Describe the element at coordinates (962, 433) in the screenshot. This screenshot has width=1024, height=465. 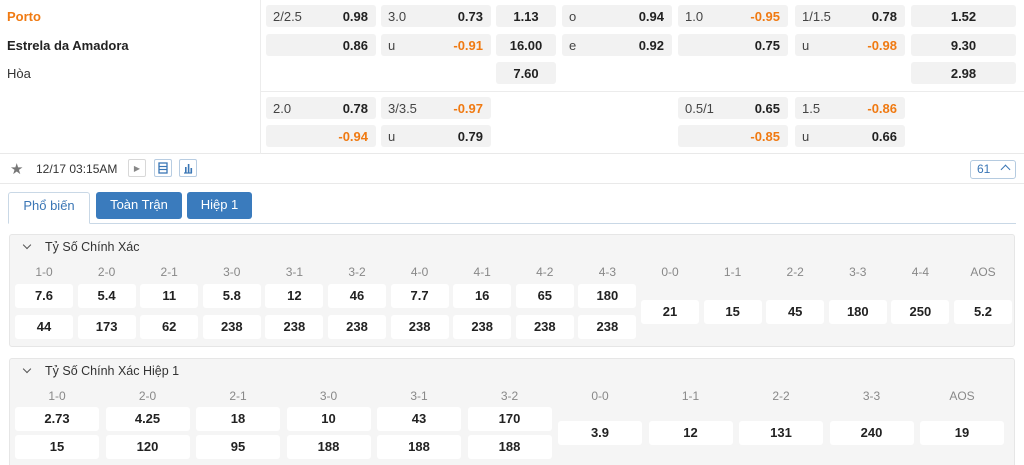
I see `score-odds-cell: 19` at that location.